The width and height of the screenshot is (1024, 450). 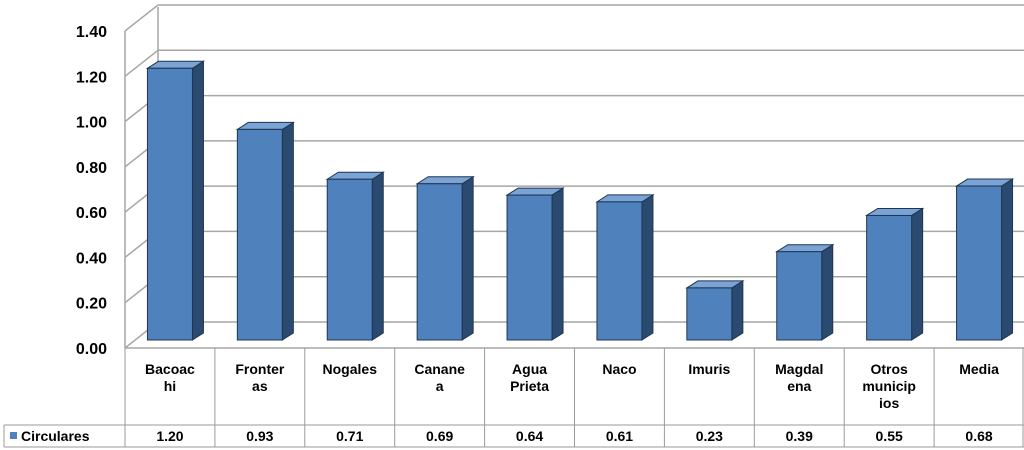 What do you see at coordinates (91, 191) in the screenshot?
I see `y-axis-ticks: 0.00 0.20 0.40 0.60 0.80 1.00 1.20 1.40` at bounding box center [91, 191].